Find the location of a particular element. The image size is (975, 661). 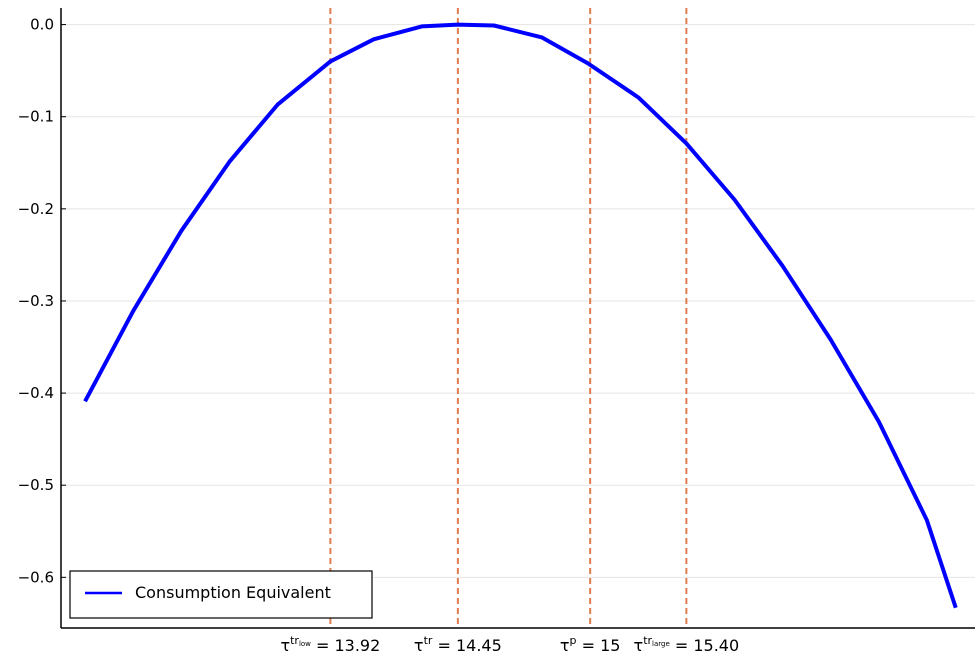

y-tick-label: −0.3 is located at coordinates (36, 301).